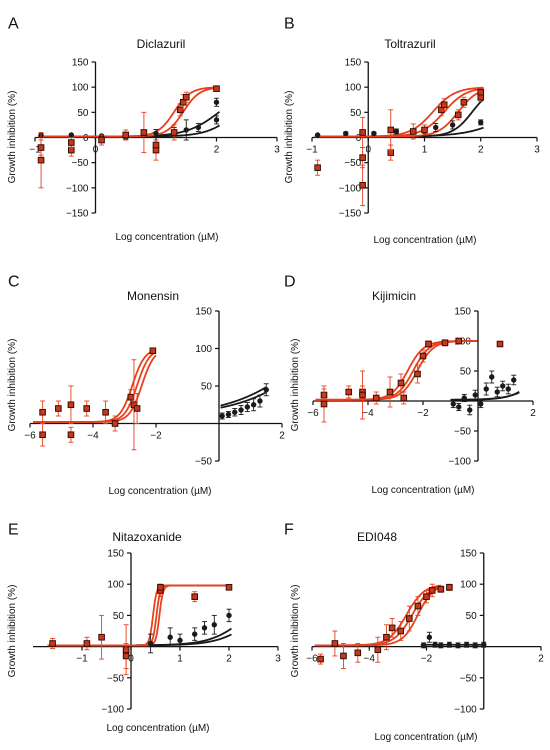 This screenshot has width=550, height=750. I want to click on x-tick-label: −1, so click(82, 659).